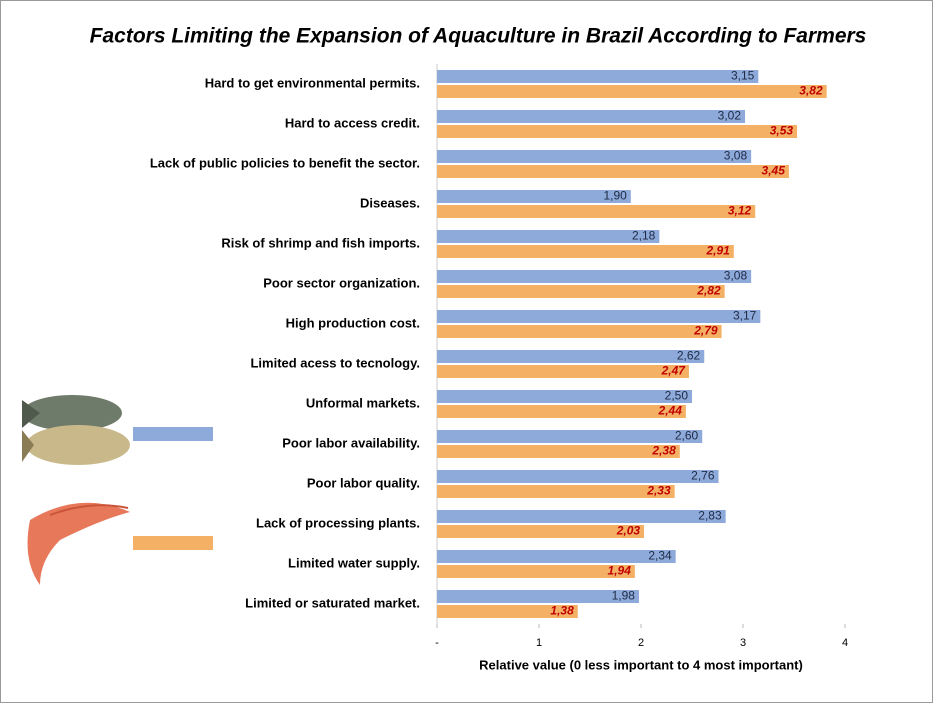 The width and height of the screenshot is (934, 704). I want to click on value-label: 2,91, so click(717, 251).